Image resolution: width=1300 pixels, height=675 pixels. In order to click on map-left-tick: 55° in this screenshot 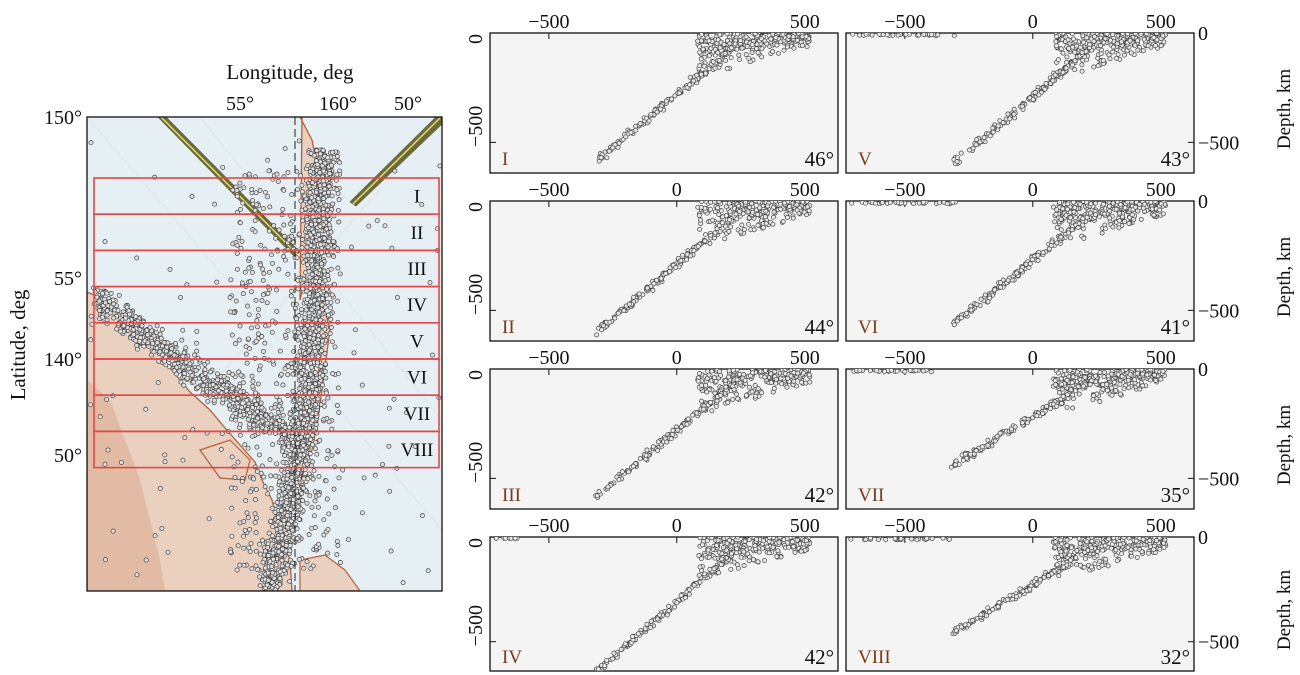, I will do `click(68, 279)`.